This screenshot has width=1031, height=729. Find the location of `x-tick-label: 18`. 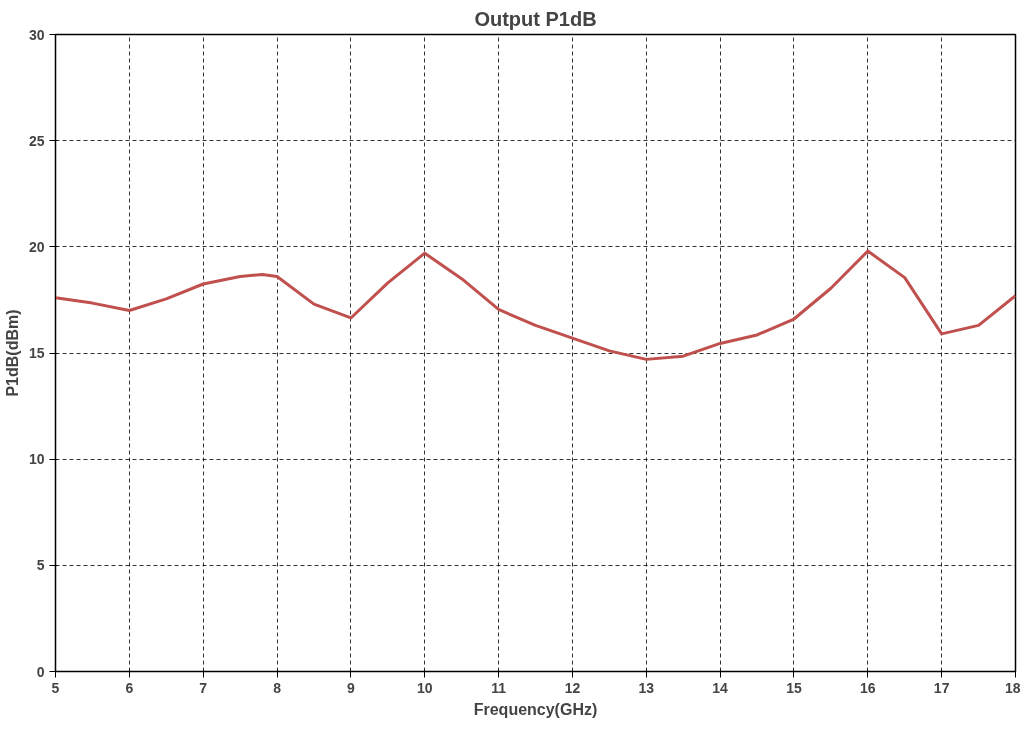

x-tick-label: 18 is located at coordinates (1012, 687).